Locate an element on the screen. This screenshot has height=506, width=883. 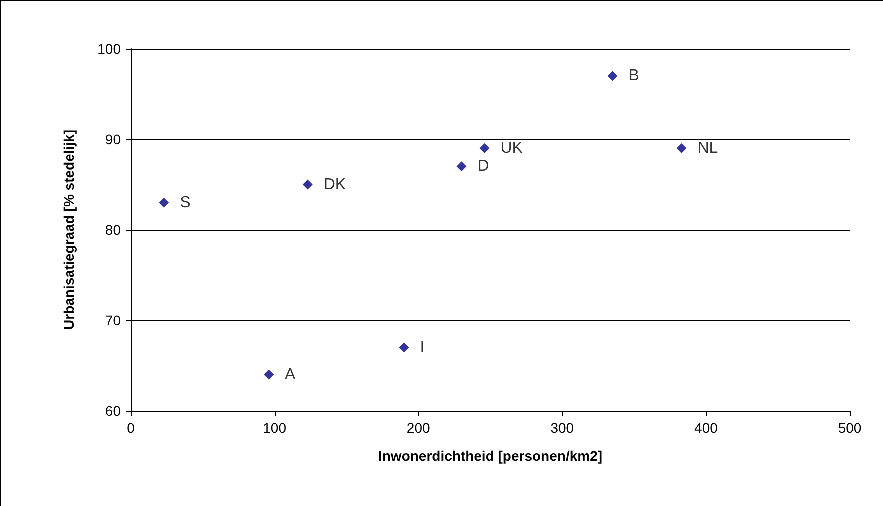
x-tick-label: 0 is located at coordinates (131, 428).